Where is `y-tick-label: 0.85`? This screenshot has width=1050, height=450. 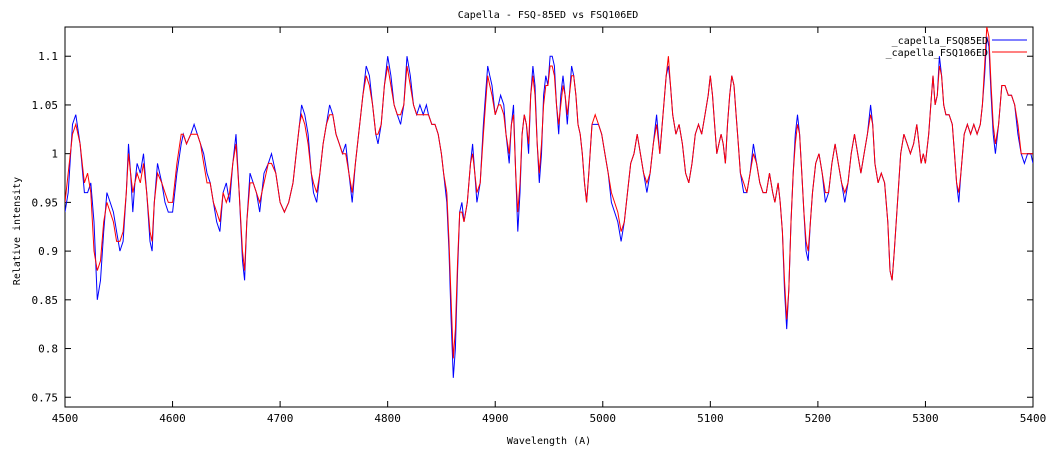
y-tick-label: 0.85 is located at coordinates (45, 300).